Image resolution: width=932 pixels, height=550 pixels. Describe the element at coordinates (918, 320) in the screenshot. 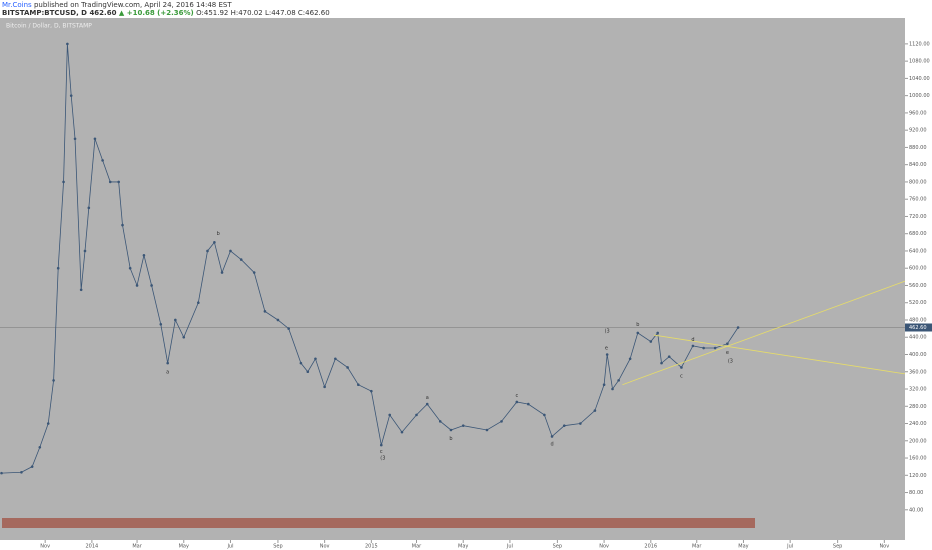

I see `y-tick-label: 480.00` at that location.